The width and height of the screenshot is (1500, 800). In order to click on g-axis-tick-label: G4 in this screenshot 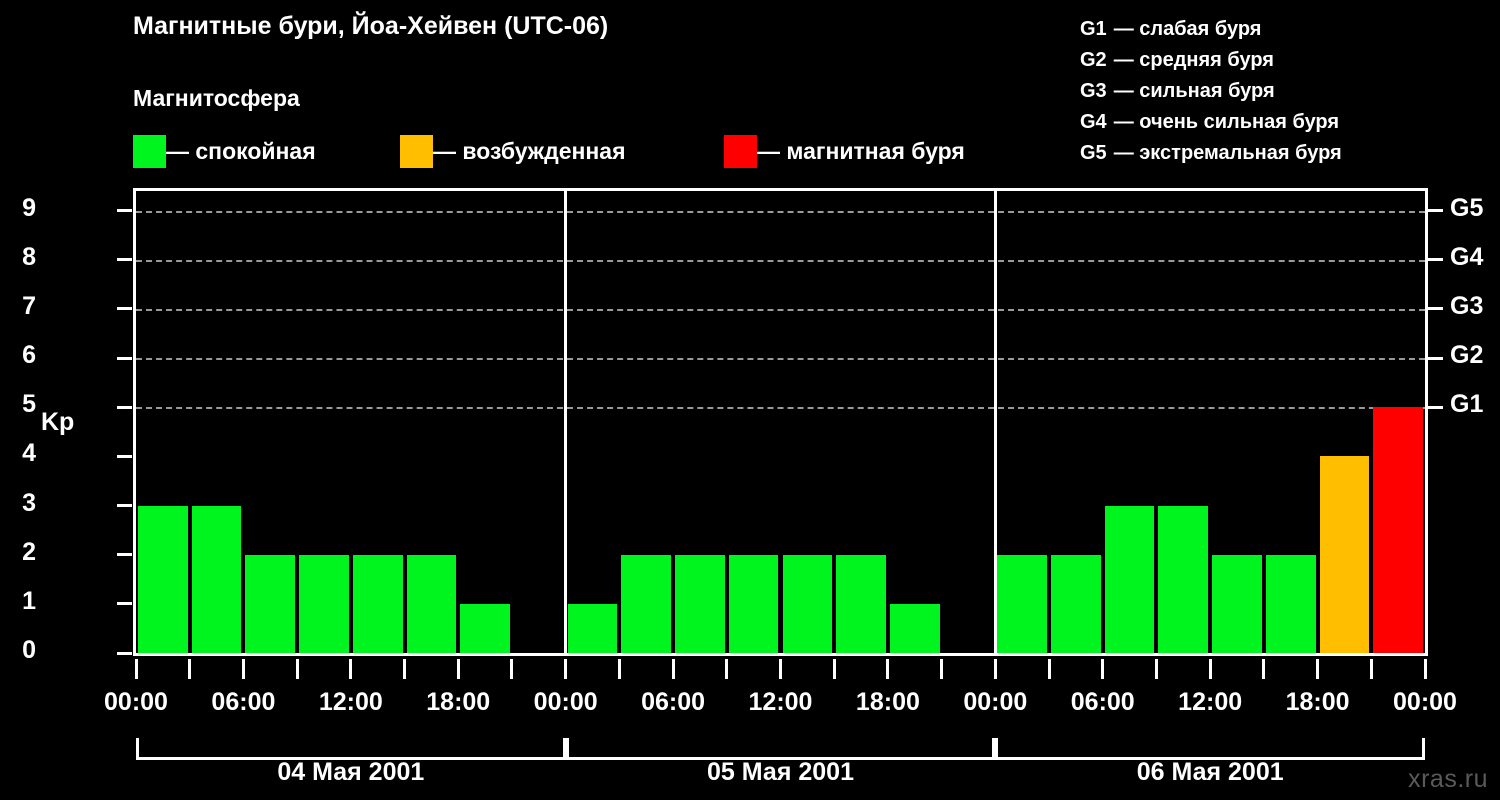, I will do `click(1467, 256)`.